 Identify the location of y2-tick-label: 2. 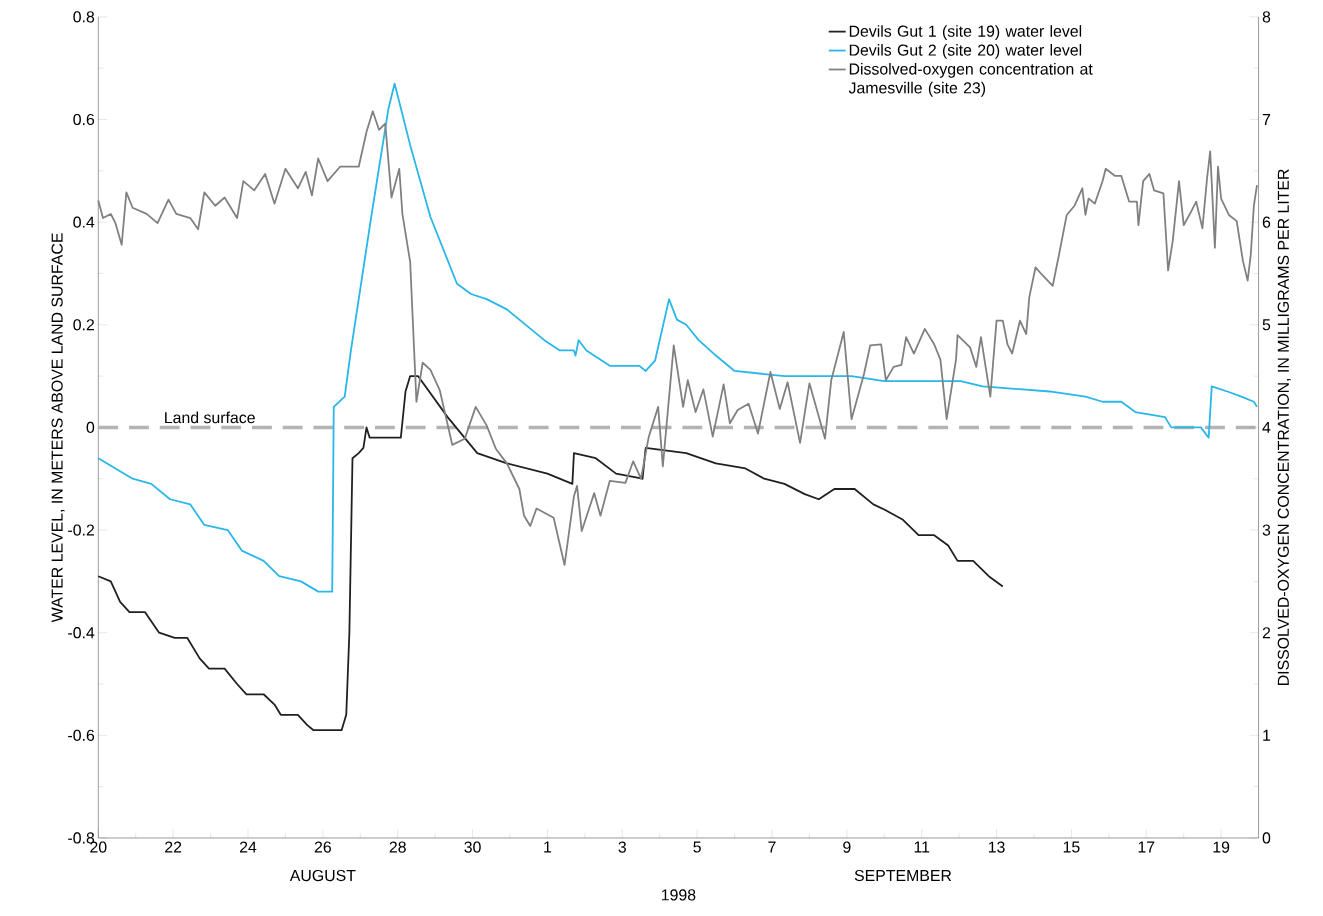
(1266, 633).